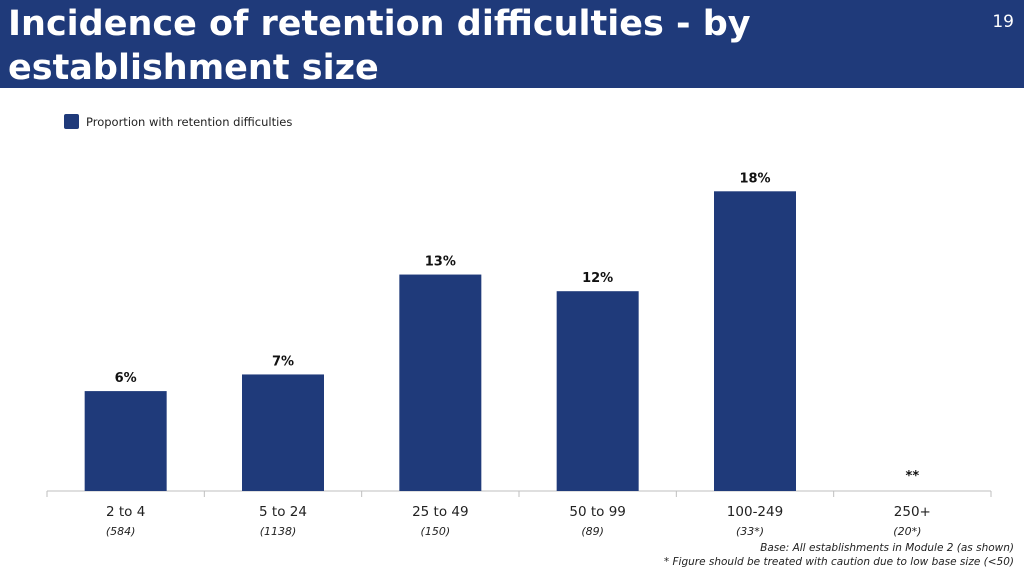 This screenshot has width=1024, height=576. I want to click on data-label-2: 13%, so click(440, 262).